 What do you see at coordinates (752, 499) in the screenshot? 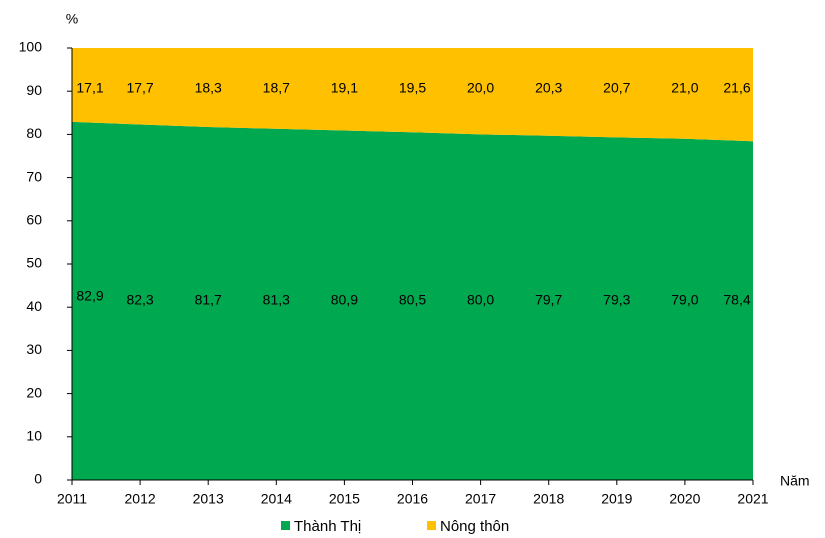
I see `x-tick-label: 2021` at bounding box center [752, 499].